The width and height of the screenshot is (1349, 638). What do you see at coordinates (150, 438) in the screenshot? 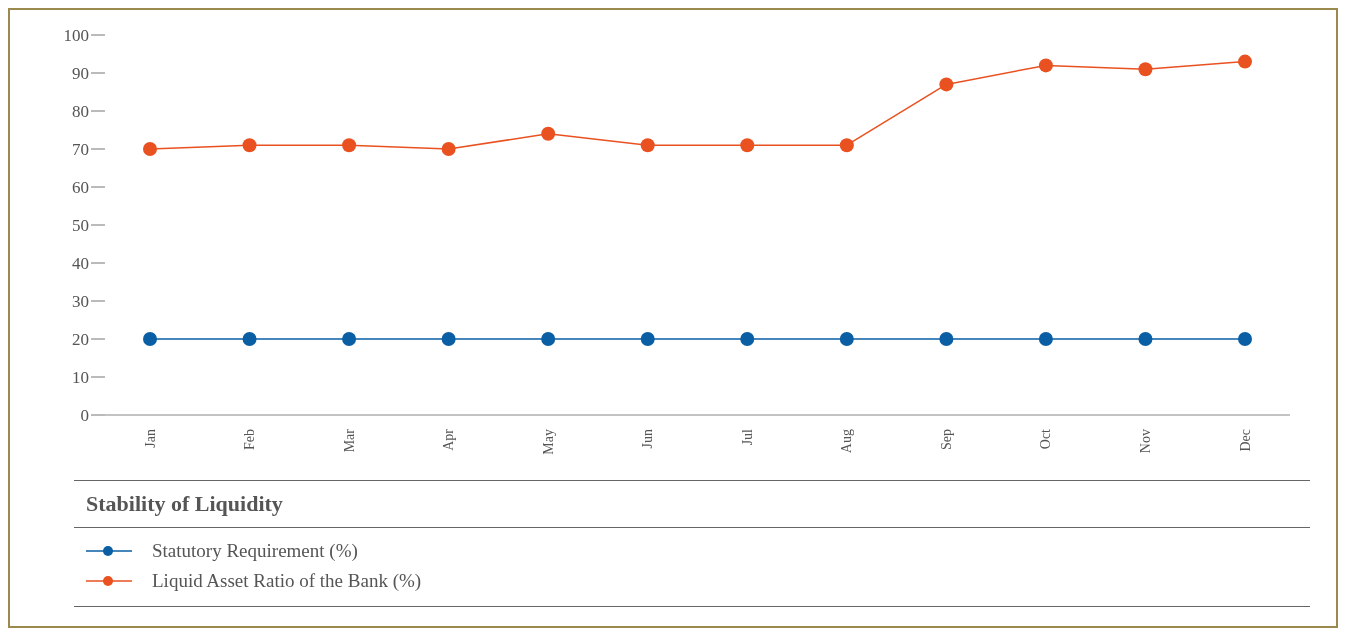
I see `x-tick-label: Jan` at bounding box center [150, 438].